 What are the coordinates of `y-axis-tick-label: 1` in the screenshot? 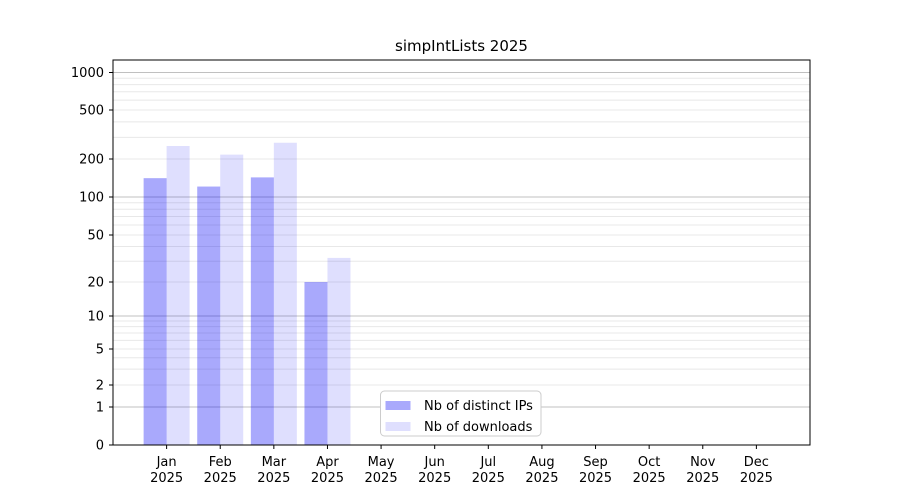 It's located at (100, 408).